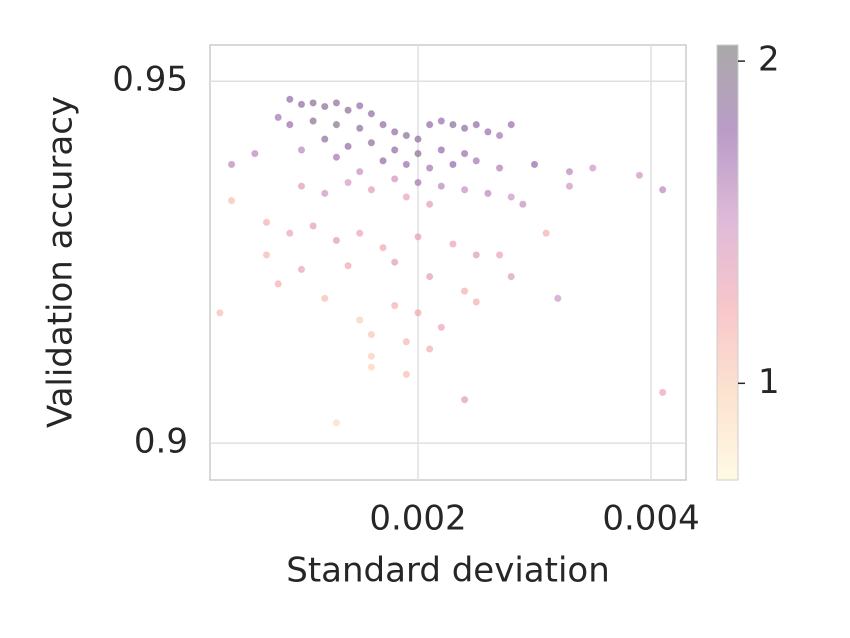  I want to click on colorbar, so click(727, 262).